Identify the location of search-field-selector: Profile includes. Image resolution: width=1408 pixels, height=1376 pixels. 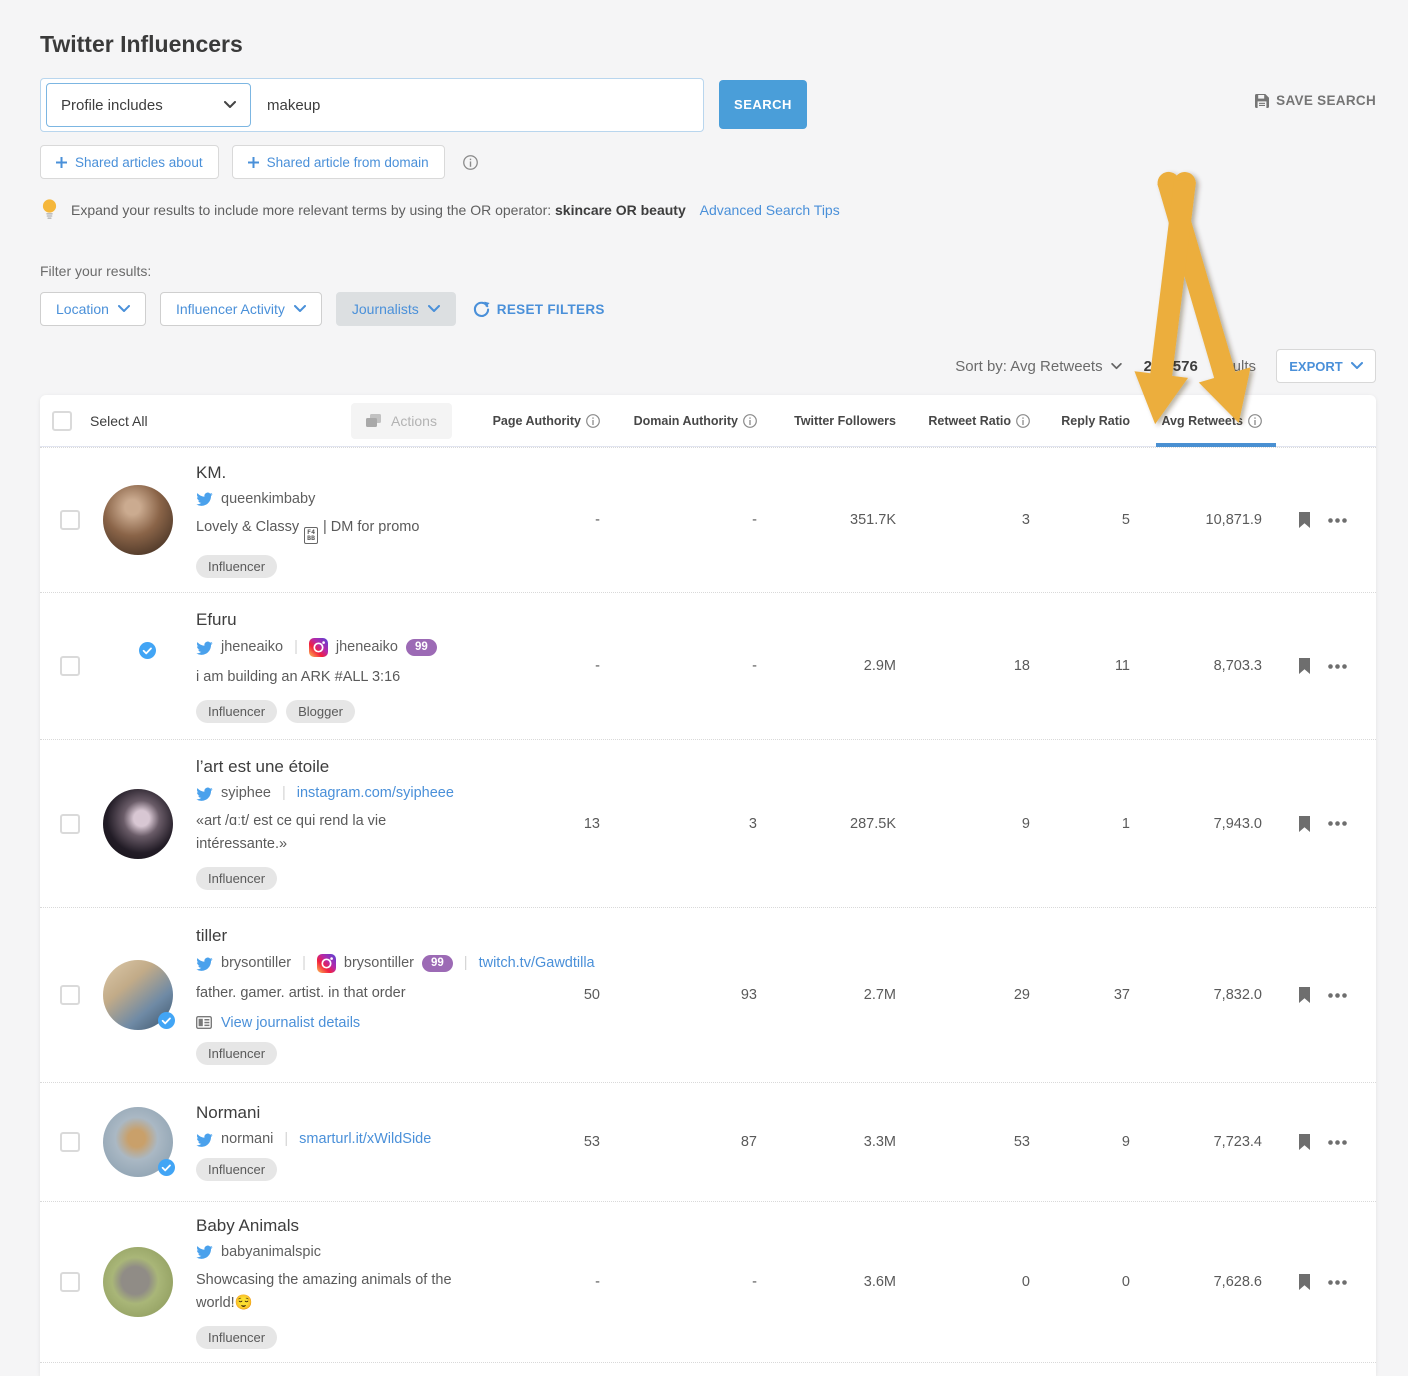
(148, 105).